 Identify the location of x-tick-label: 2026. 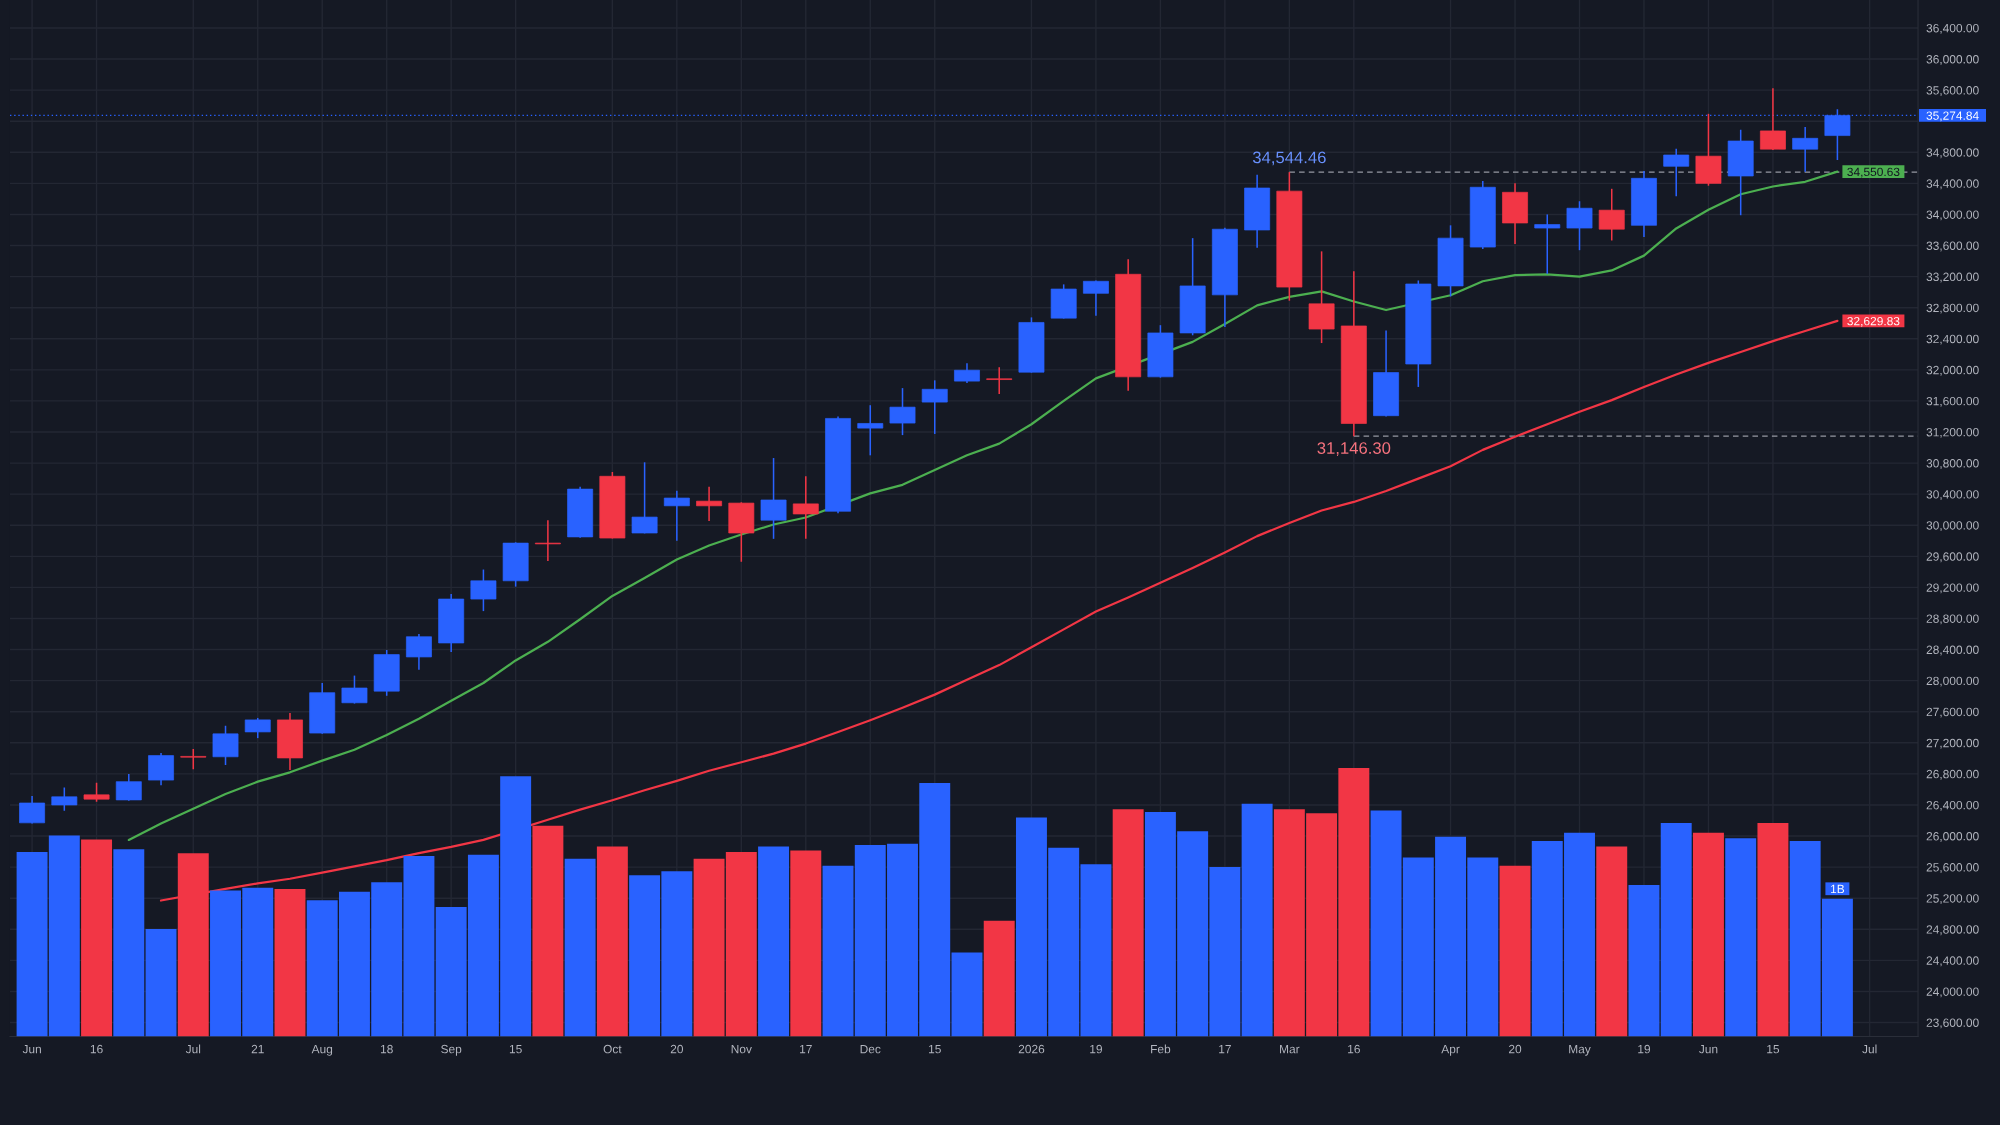
(1031, 1049).